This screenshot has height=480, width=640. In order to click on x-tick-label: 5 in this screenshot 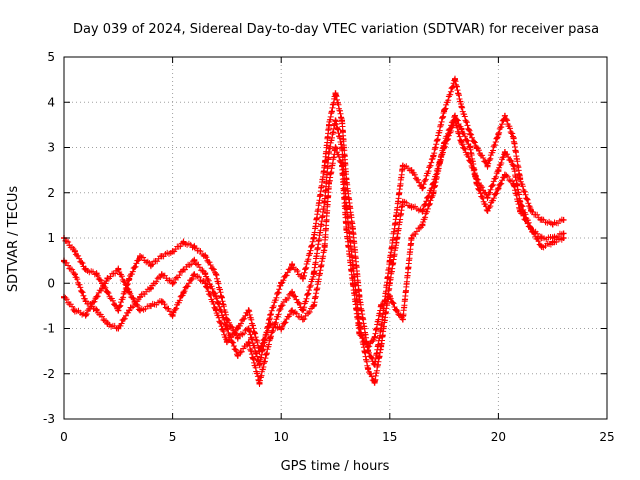, I will do `click(173, 437)`.